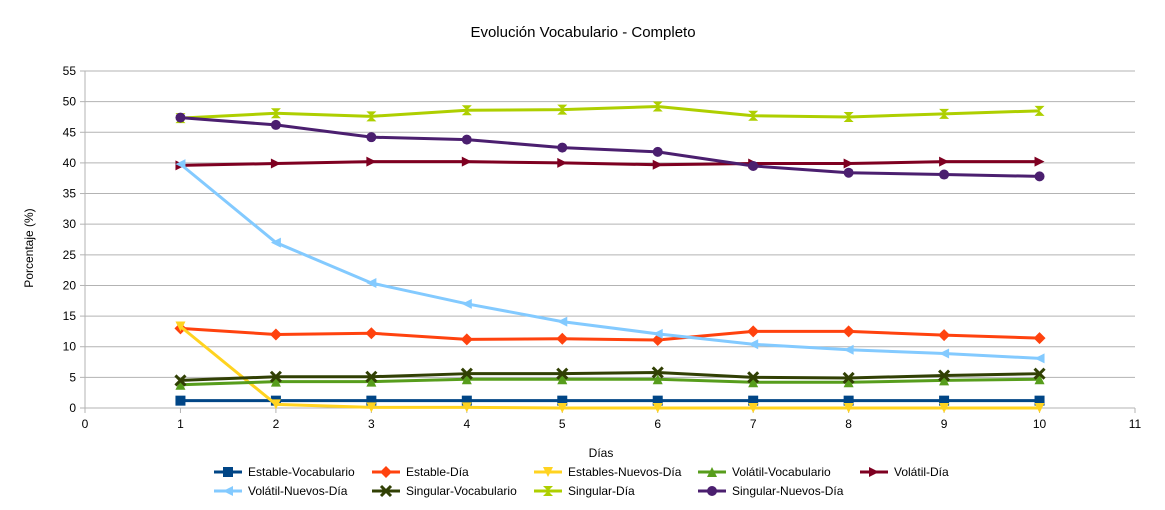 Image resolution: width=1165 pixels, height=510 pixels. What do you see at coordinates (301, 472) in the screenshot?
I see `legend-label: Estable-Vocabulario` at bounding box center [301, 472].